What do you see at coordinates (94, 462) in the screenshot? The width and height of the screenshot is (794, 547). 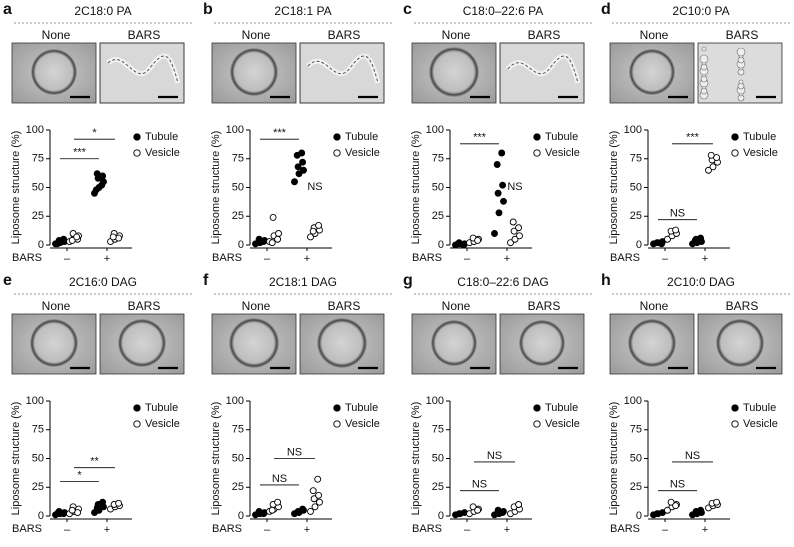 I see `significance-label: **` at bounding box center [94, 462].